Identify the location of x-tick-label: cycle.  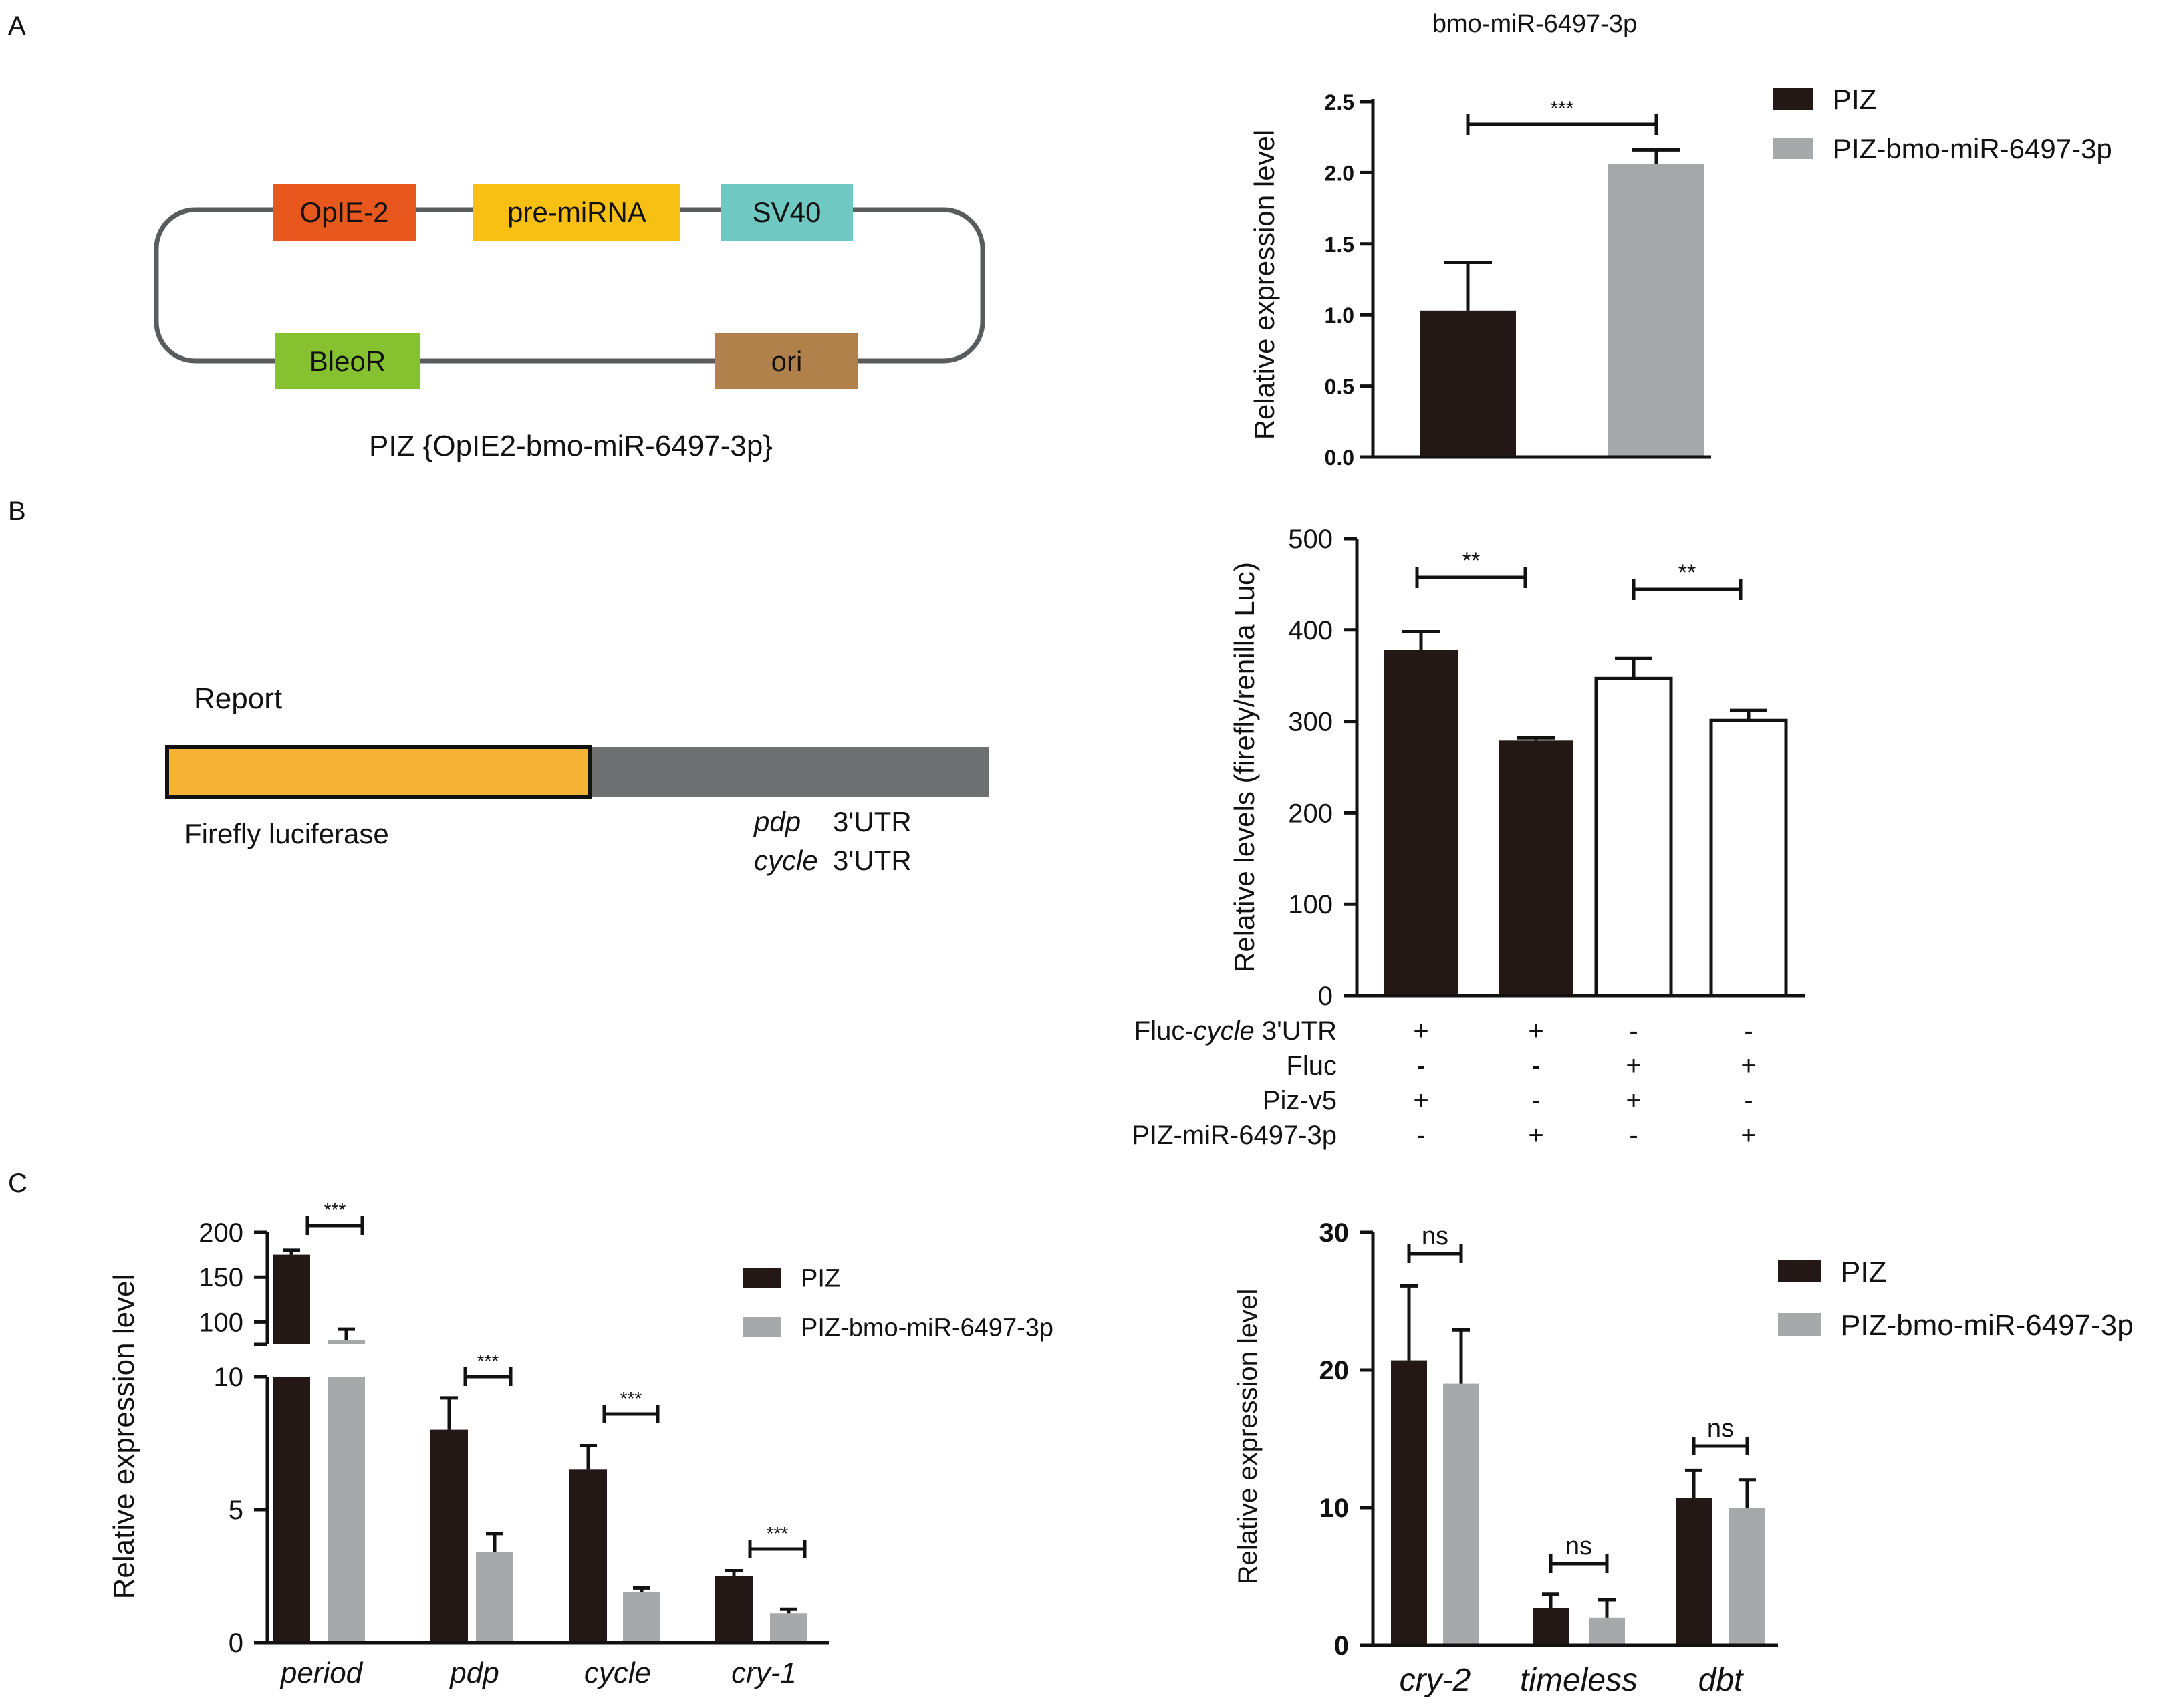
(617, 1673).